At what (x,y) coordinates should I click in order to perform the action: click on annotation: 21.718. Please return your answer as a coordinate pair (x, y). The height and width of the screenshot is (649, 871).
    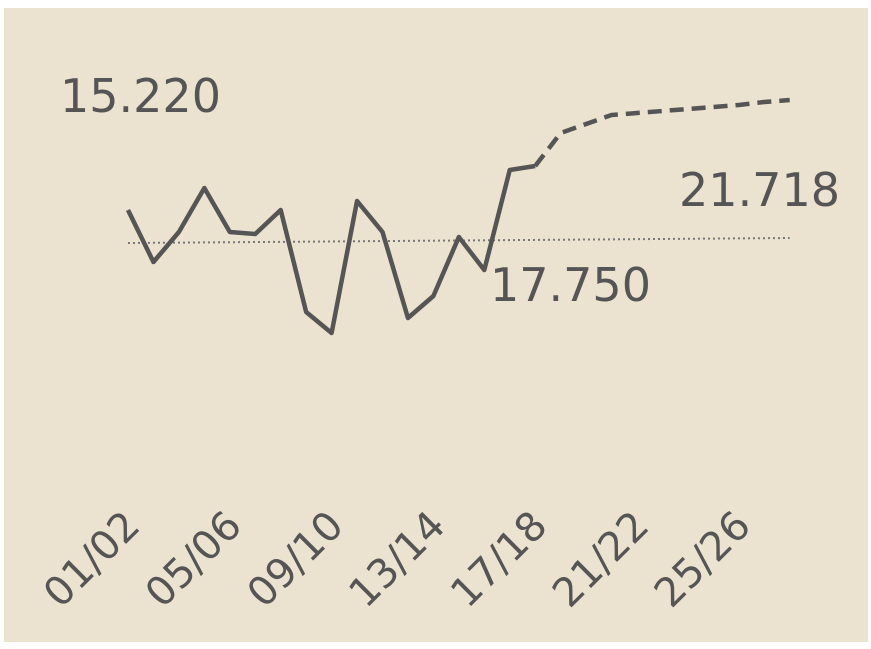
    Looking at the image, I should click on (759, 190).